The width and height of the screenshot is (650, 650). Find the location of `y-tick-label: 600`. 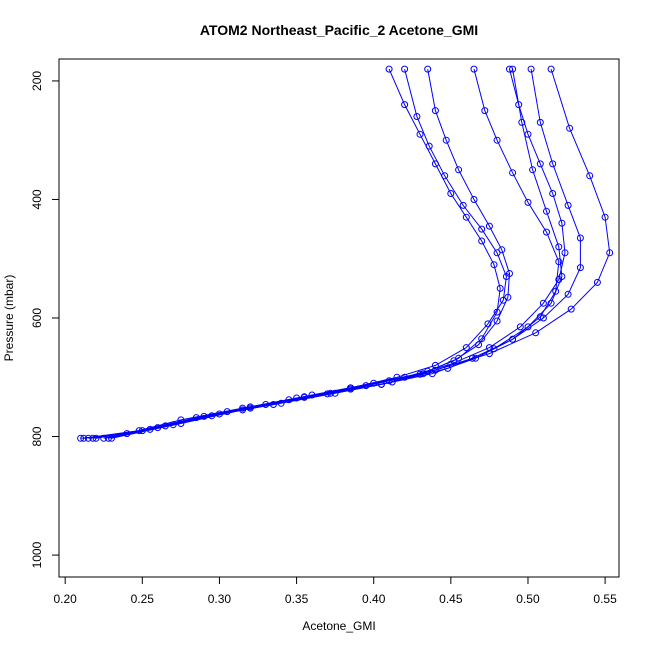

y-tick-label: 600 is located at coordinates (37, 318).